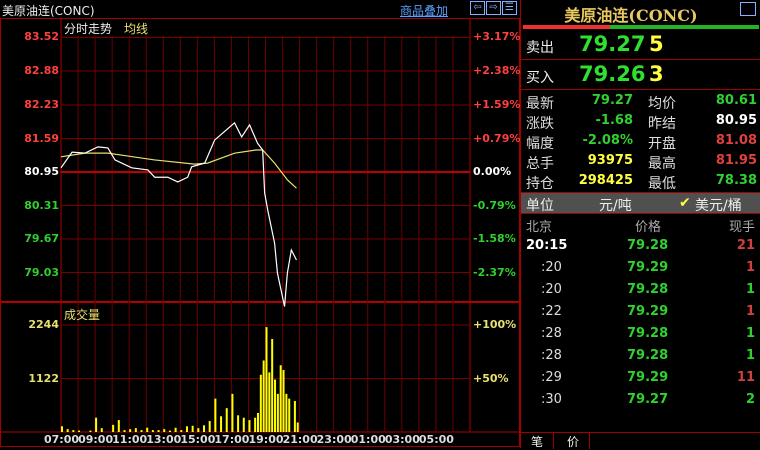  Describe the element at coordinates (748, 9) in the screenshot. I see `maximize-icon` at that location.